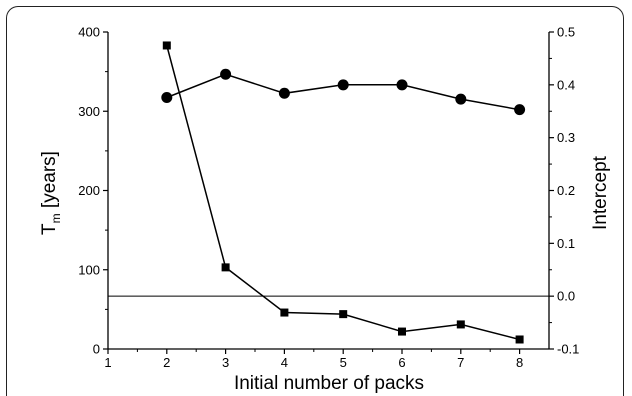  Describe the element at coordinates (566, 243) in the screenshot. I see `y-right-tick-label: 0.1` at that location.